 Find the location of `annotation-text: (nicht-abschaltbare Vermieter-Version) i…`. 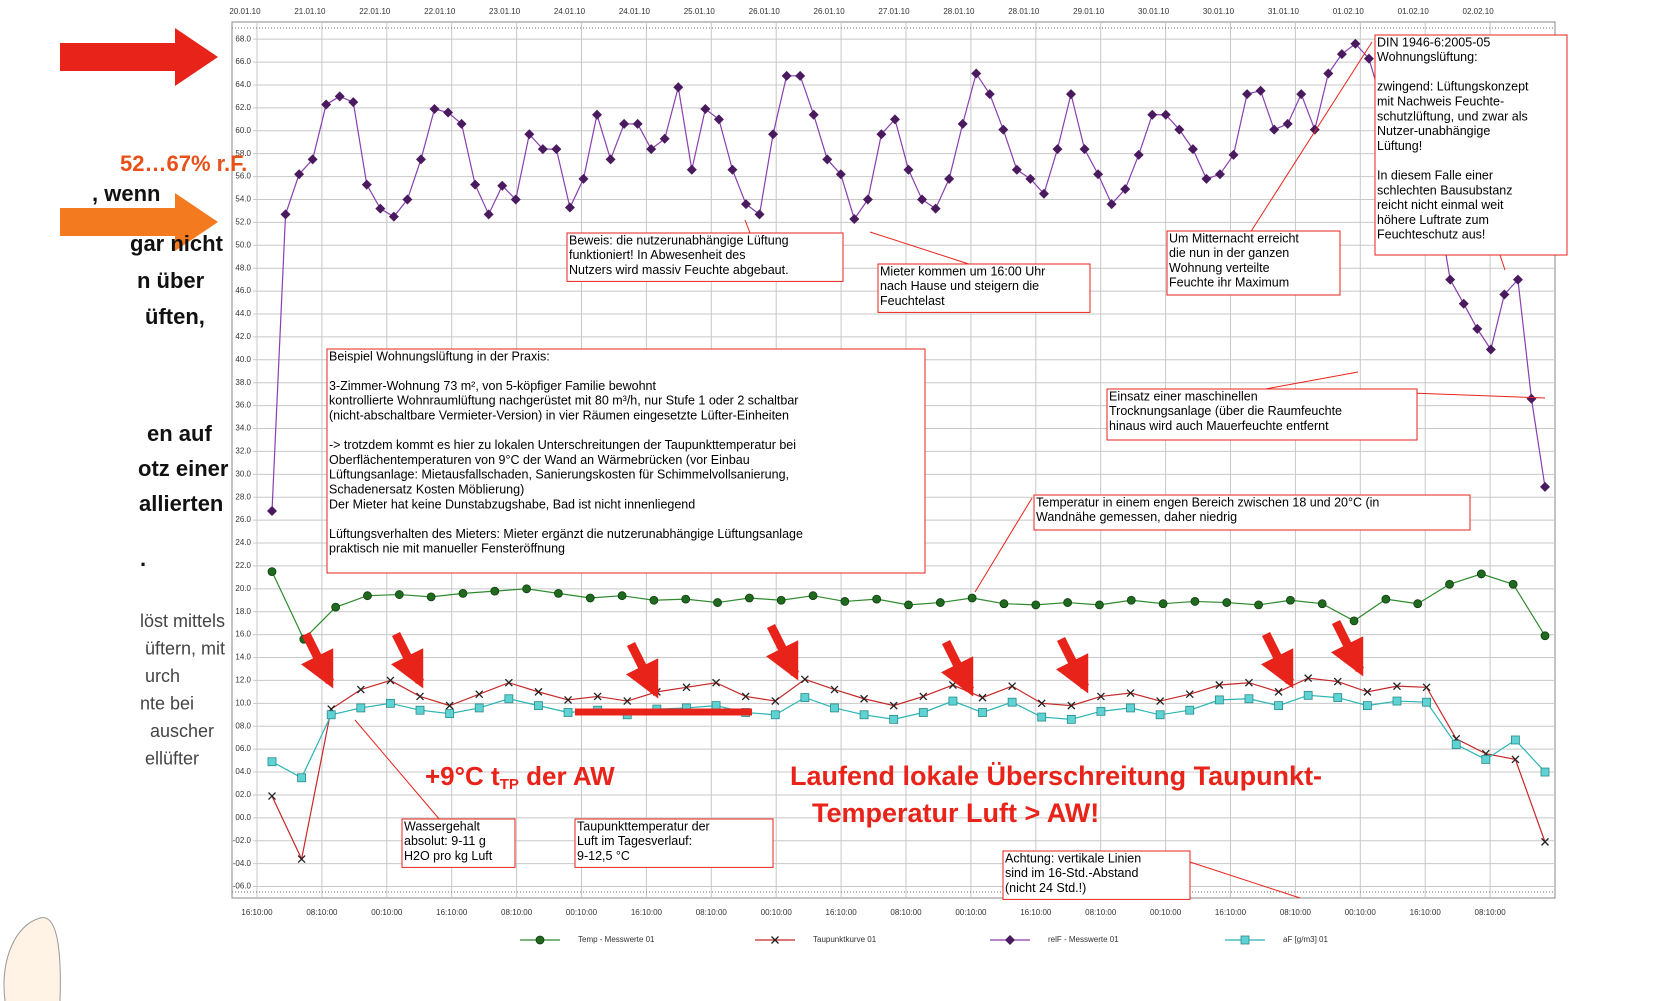

annotation-text: (nicht-abschaltbare Vermieter-Version) i… is located at coordinates (559, 415).